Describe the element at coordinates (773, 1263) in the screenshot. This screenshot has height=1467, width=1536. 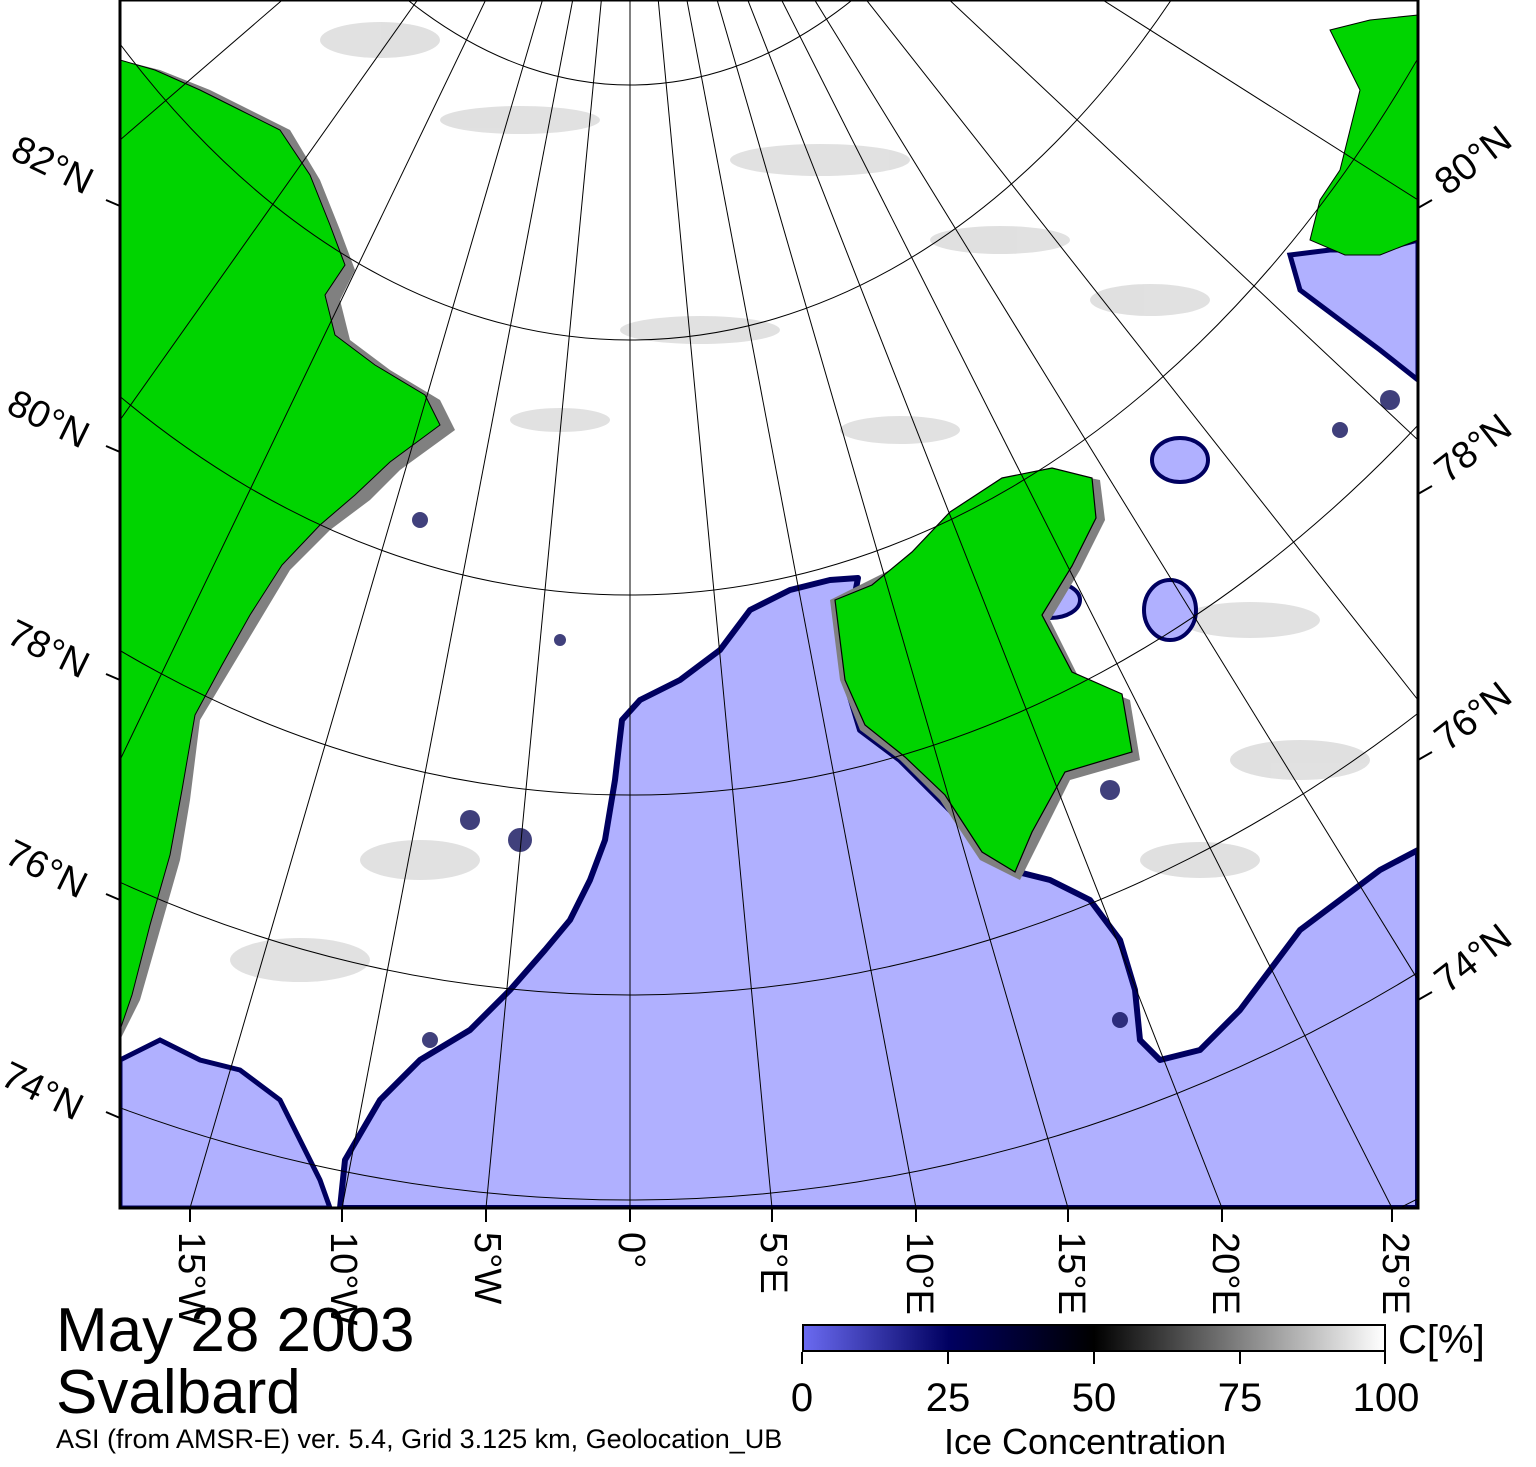
I see `lon-label: 5°E` at that location.